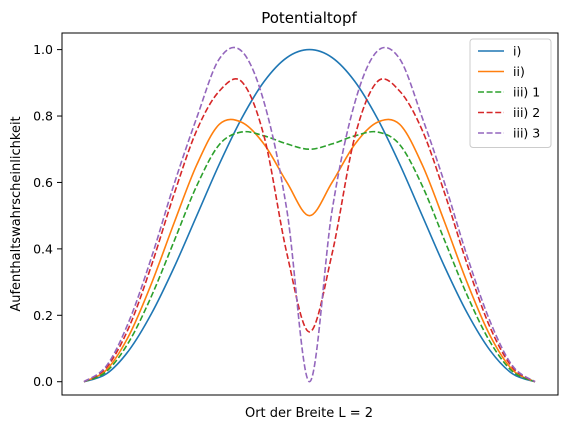 Image resolution: width=570 pixels, height=431 pixels. What do you see at coordinates (43, 182) in the screenshot?
I see `y-tick-label: 0.6` at bounding box center [43, 182].